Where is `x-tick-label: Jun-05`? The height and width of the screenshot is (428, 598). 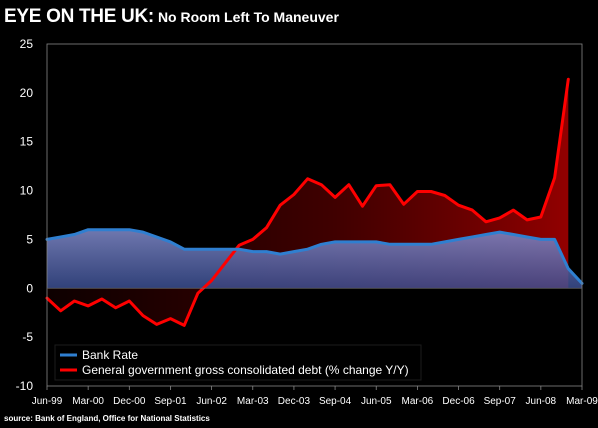 x-tick-label: Jun-05 is located at coordinates (376, 401).